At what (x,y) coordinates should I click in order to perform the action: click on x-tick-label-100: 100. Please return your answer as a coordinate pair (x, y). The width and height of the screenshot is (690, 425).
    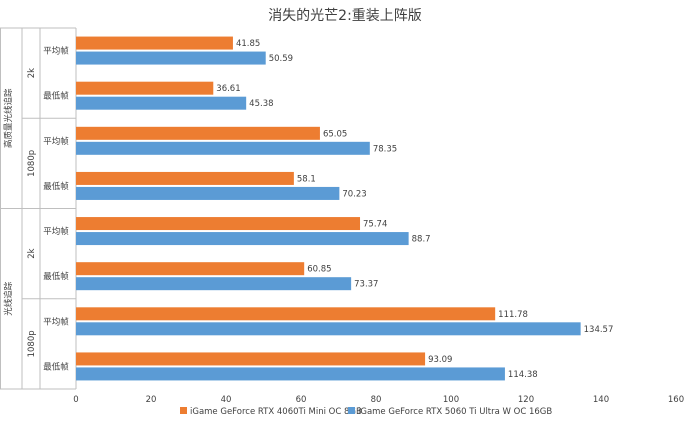
    Looking at the image, I should click on (451, 400).